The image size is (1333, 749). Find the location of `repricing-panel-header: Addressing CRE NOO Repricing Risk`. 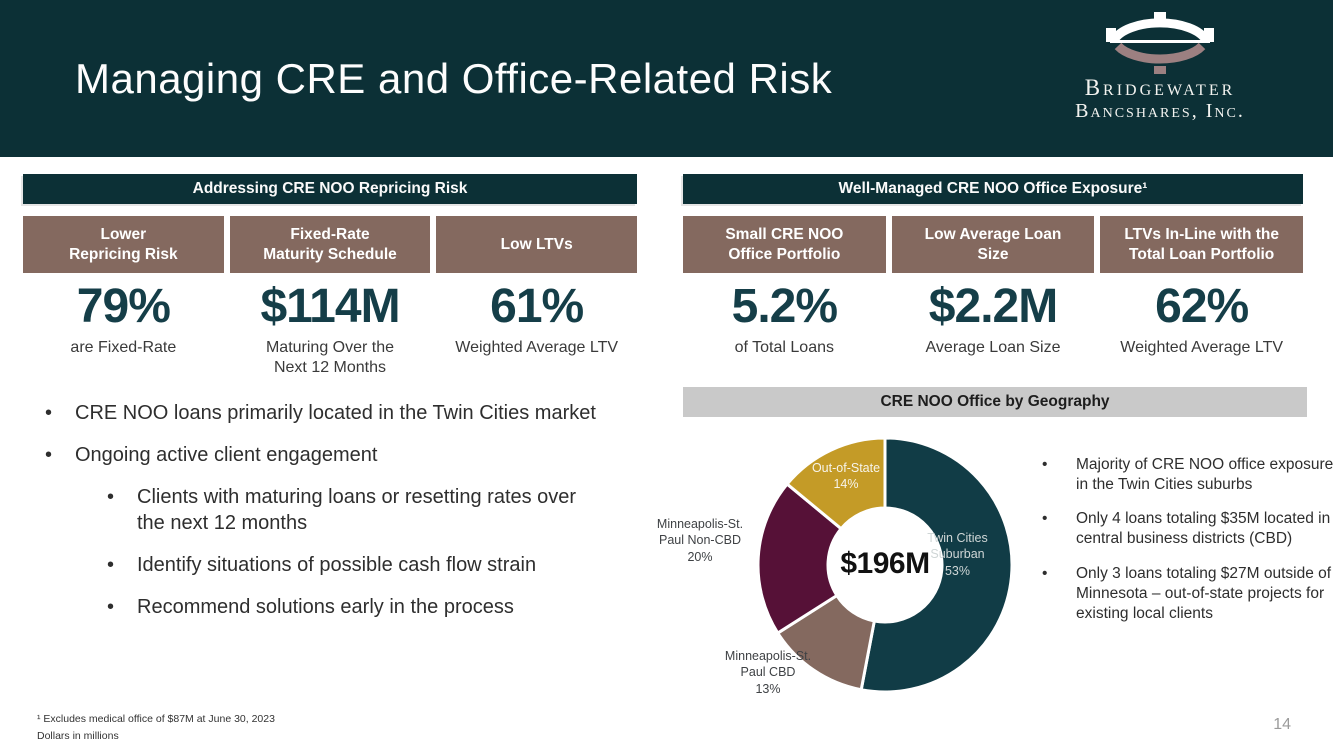

repricing-panel-header: Addressing CRE NOO Repricing Risk is located at coordinates (330, 189).